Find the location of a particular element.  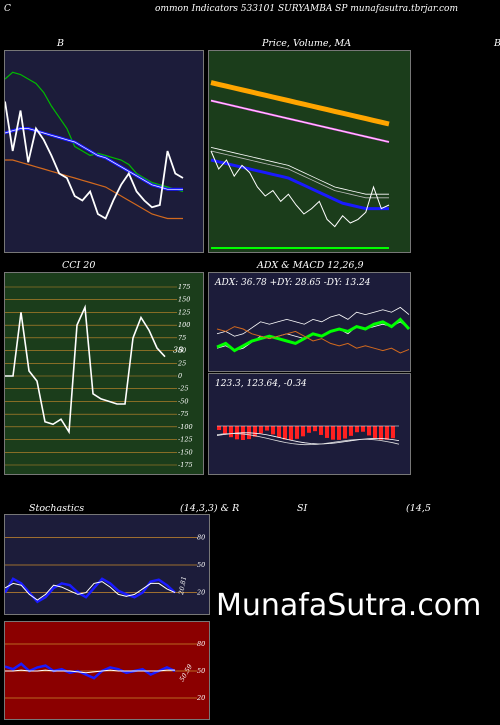

cci-tick-label: 25 is located at coordinates (181, 363).